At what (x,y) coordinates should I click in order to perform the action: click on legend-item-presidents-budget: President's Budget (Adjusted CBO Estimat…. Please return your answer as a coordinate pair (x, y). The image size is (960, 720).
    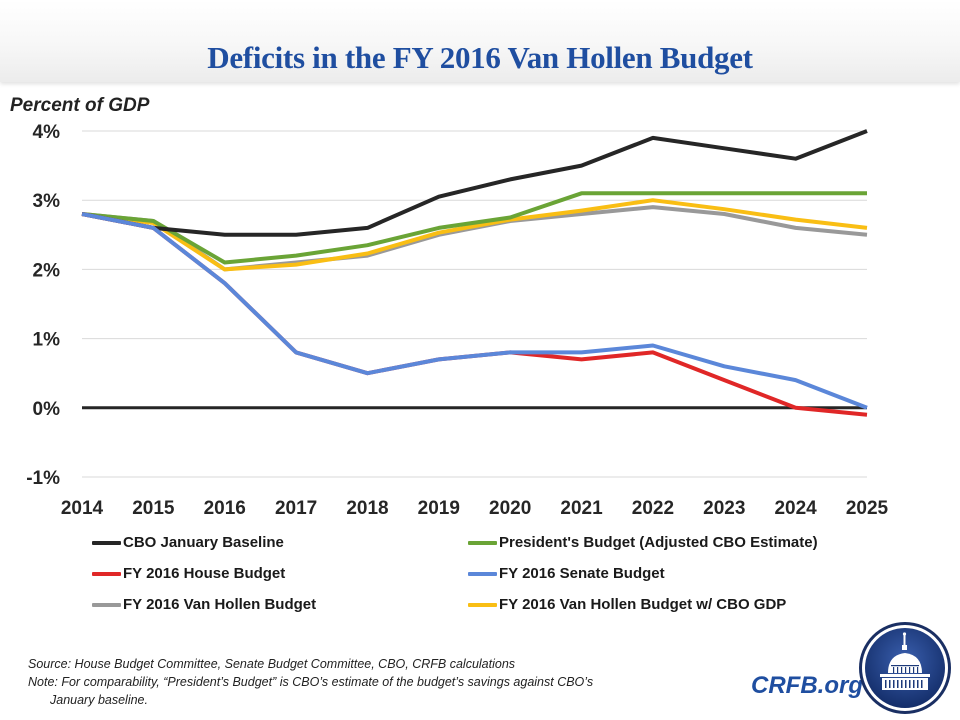
    Looking at the image, I should click on (643, 542).